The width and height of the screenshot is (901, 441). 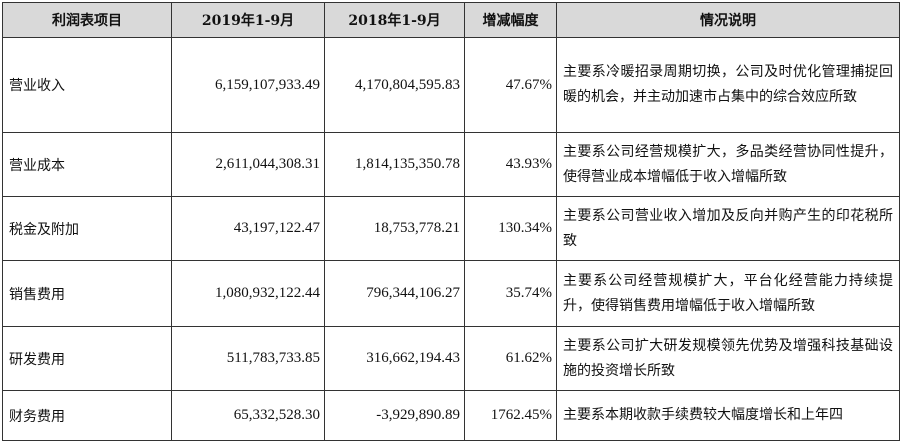 What do you see at coordinates (394, 228) in the screenshot?
I see `row-2018-value: 18,753,778.21` at bounding box center [394, 228].